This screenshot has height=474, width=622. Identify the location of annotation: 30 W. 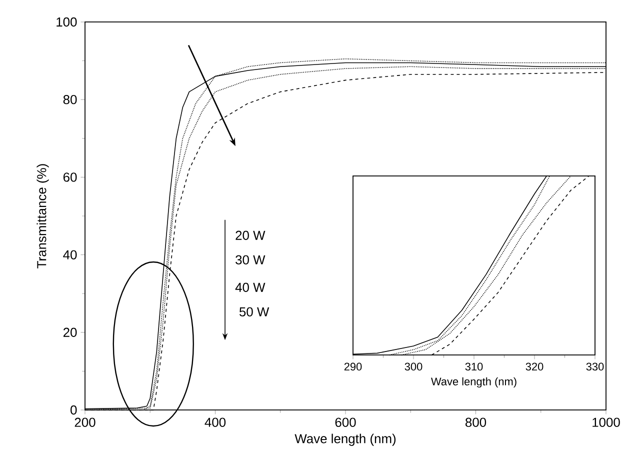
(251, 259).